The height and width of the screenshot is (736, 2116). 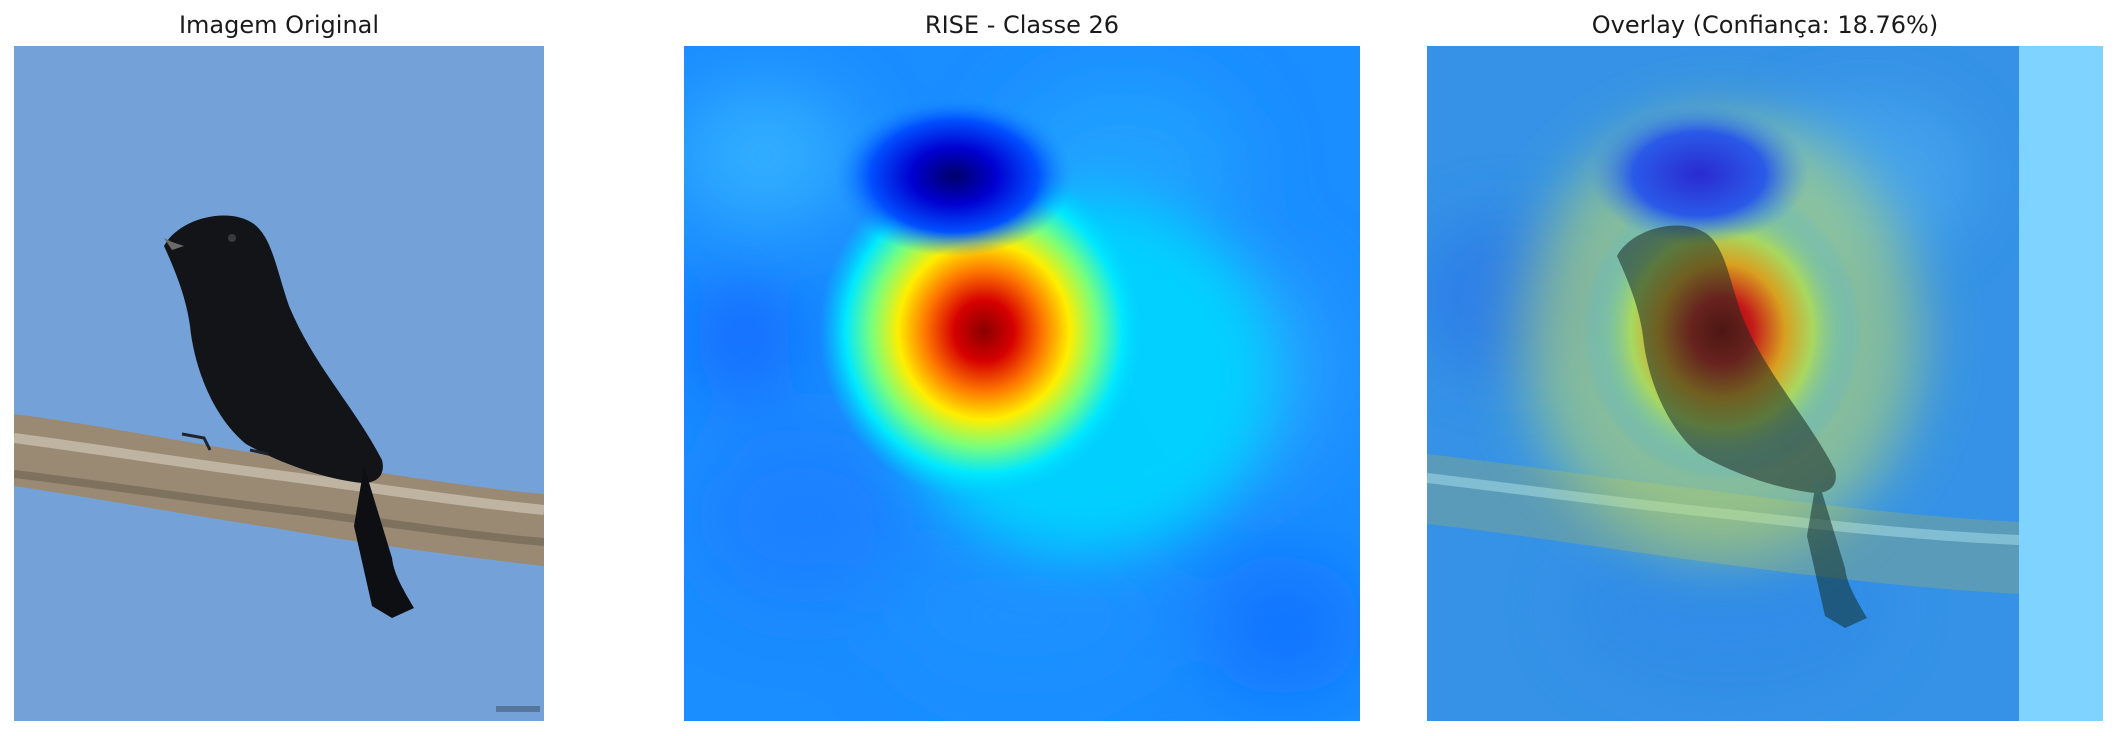 What do you see at coordinates (289, 416) in the screenshot?
I see `bird` at bounding box center [289, 416].